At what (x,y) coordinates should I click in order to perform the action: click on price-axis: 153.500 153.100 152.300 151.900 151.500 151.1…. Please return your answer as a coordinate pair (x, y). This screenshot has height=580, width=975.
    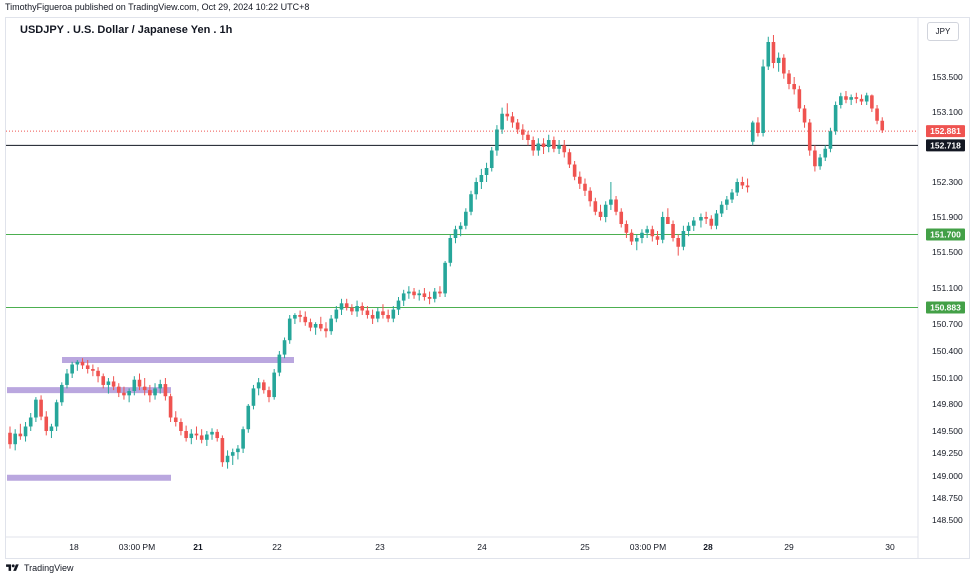
    Looking at the image, I should click on (947, 298).